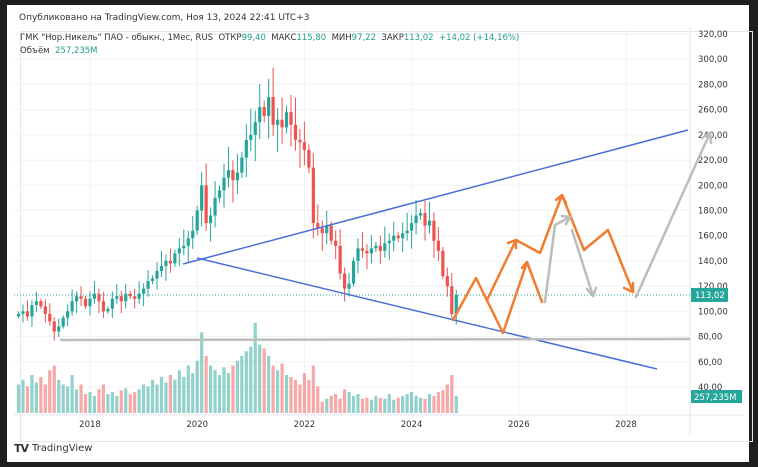 Image resolution: width=758 pixels, height=467 pixels. Describe the element at coordinates (713, 161) in the screenshot. I see `y-tick-label: 220,00` at that location.